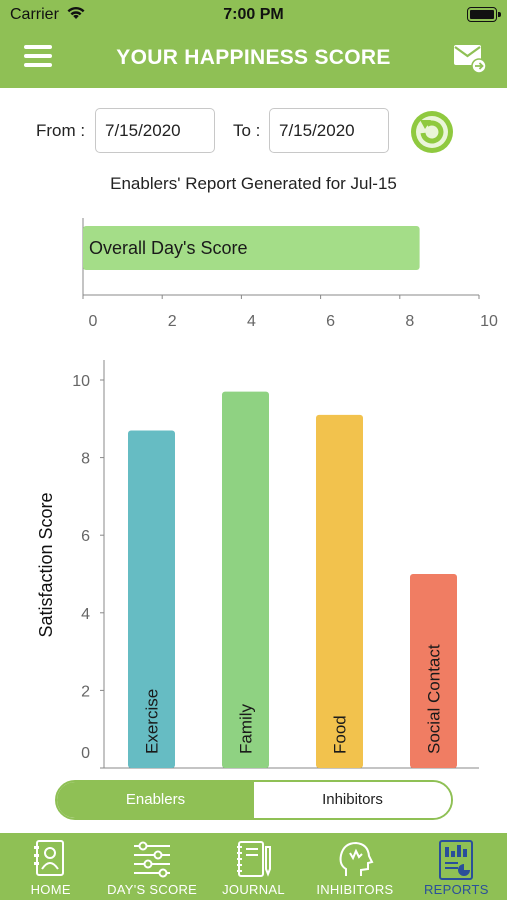 This screenshot has width=507, height=900. What do you see at coordinates (339, 591) in the screenshot?
I see `bar-food` at bounding box center [339, 591].